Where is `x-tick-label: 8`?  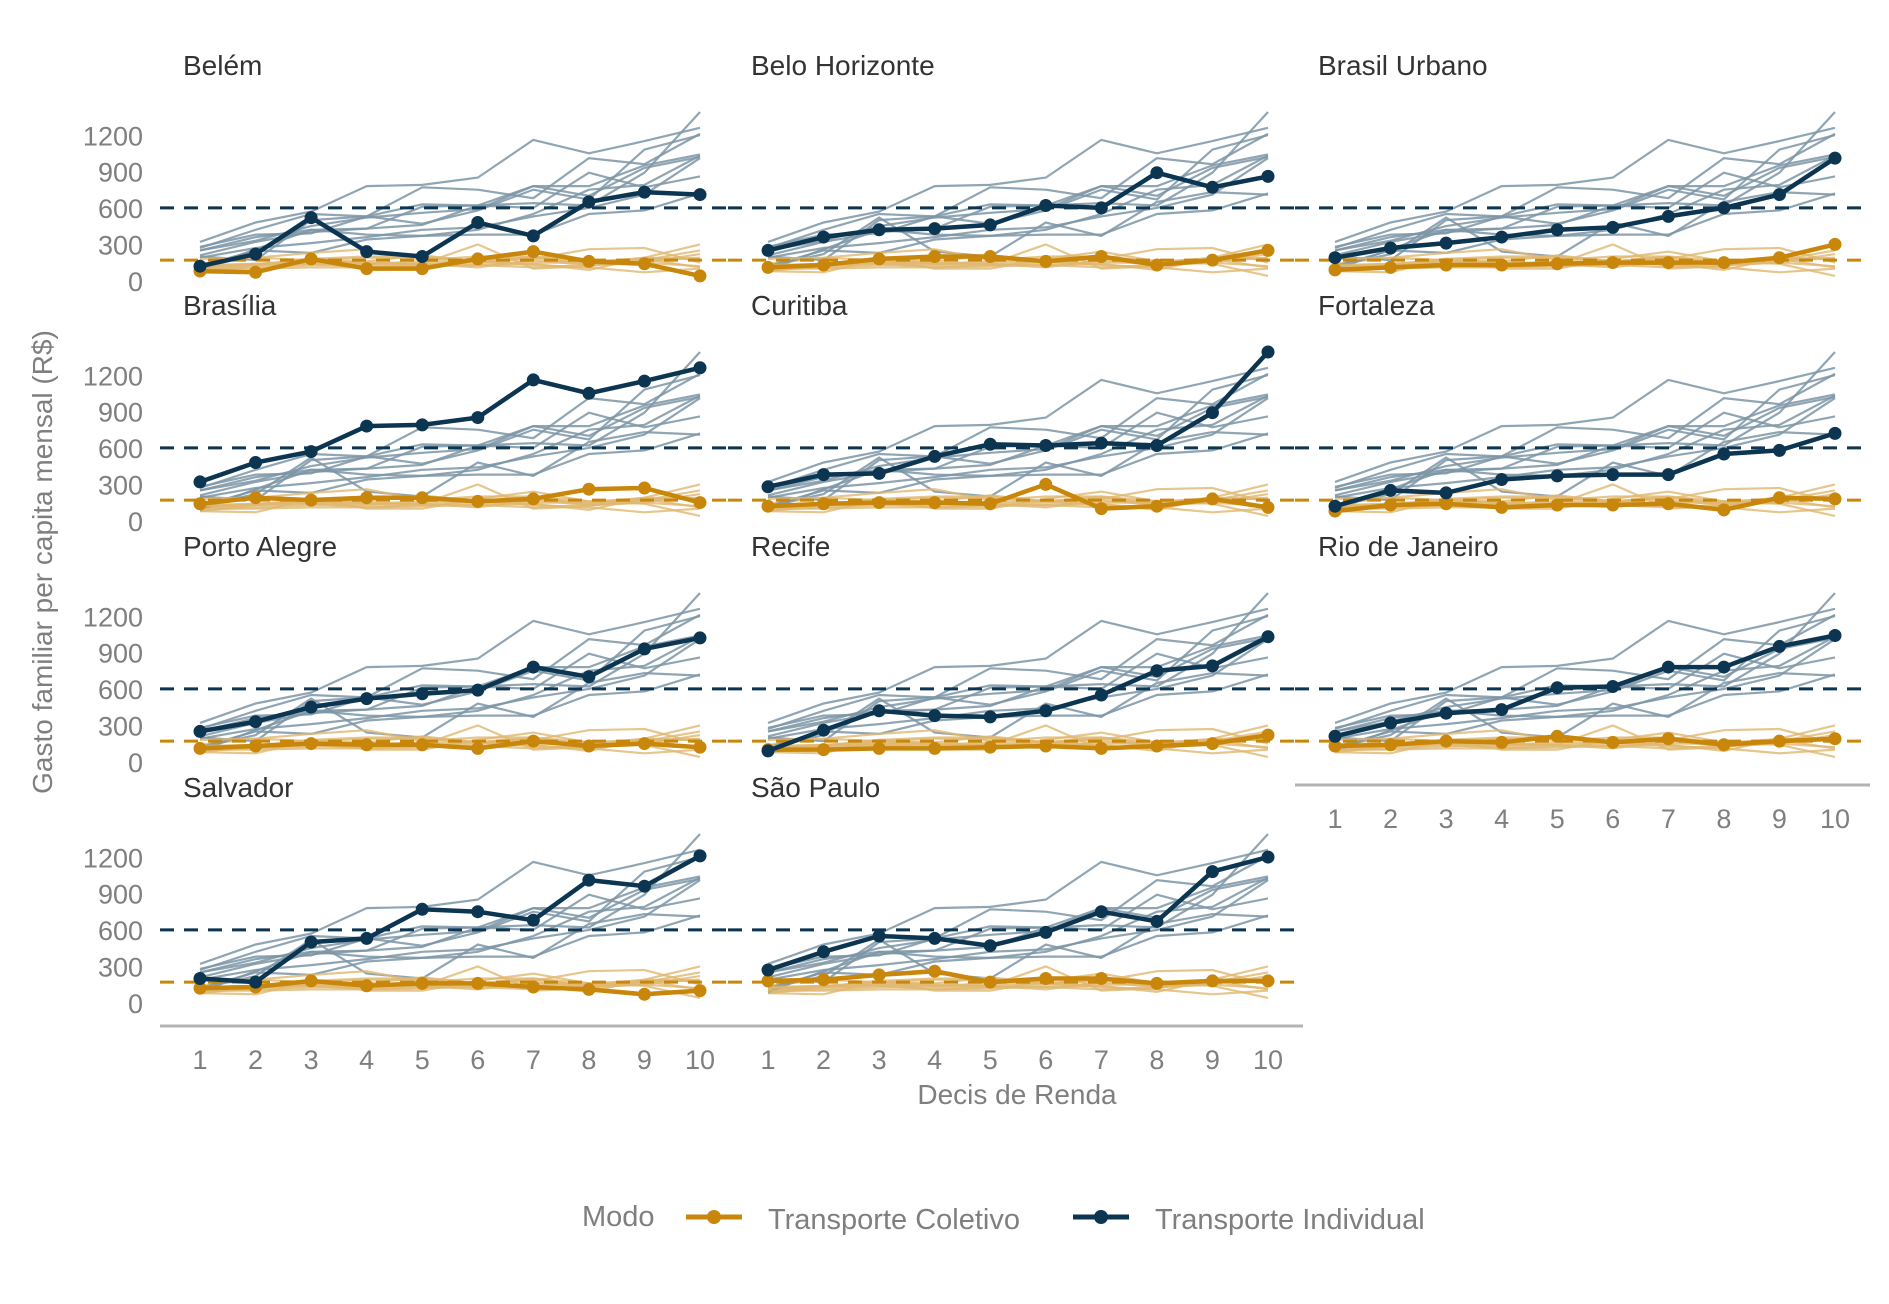
x-tick-label: 8 is located at coordinates (588, 1060).